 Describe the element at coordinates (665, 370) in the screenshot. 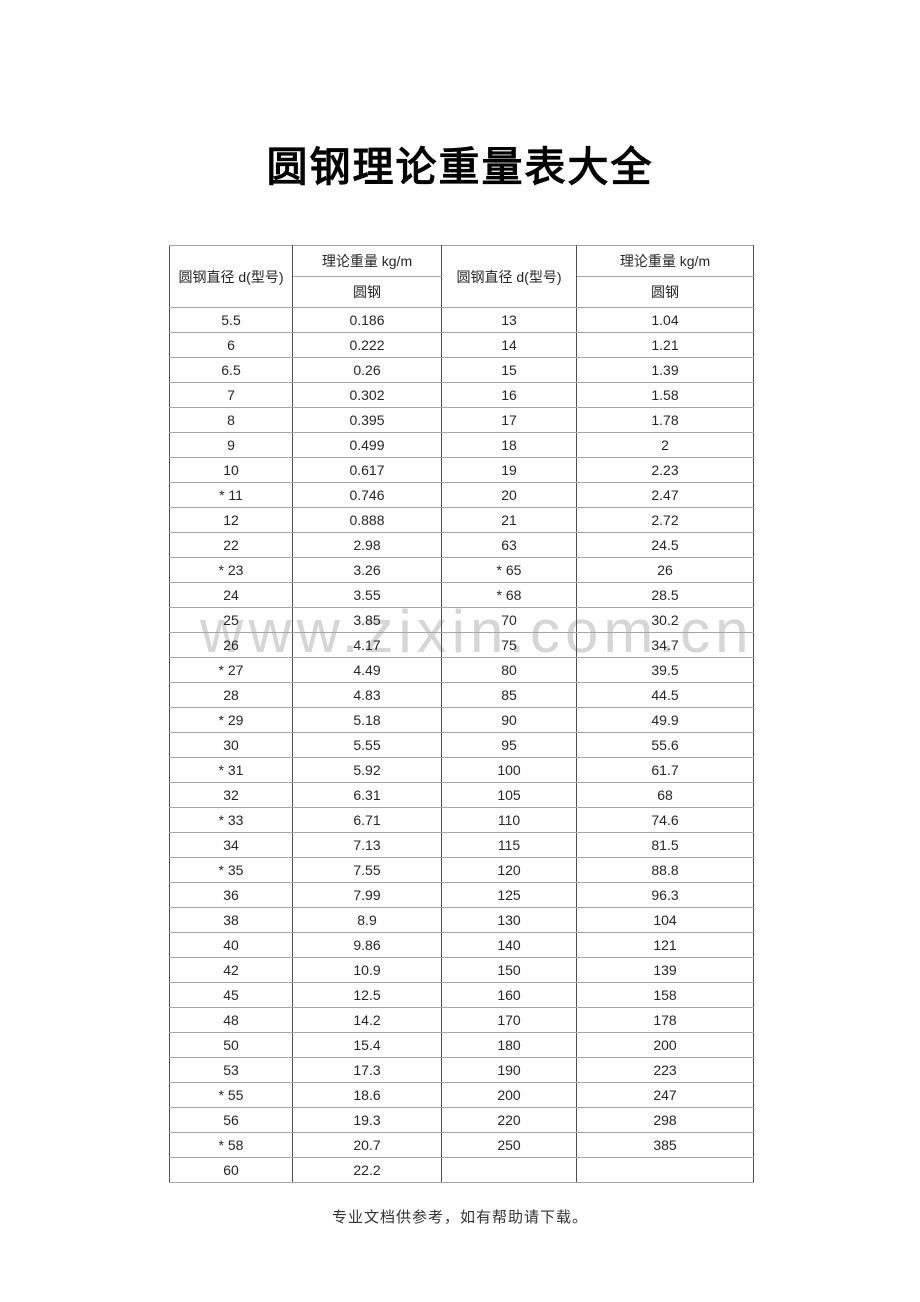

I see `table-cell: 1.39` at that location.